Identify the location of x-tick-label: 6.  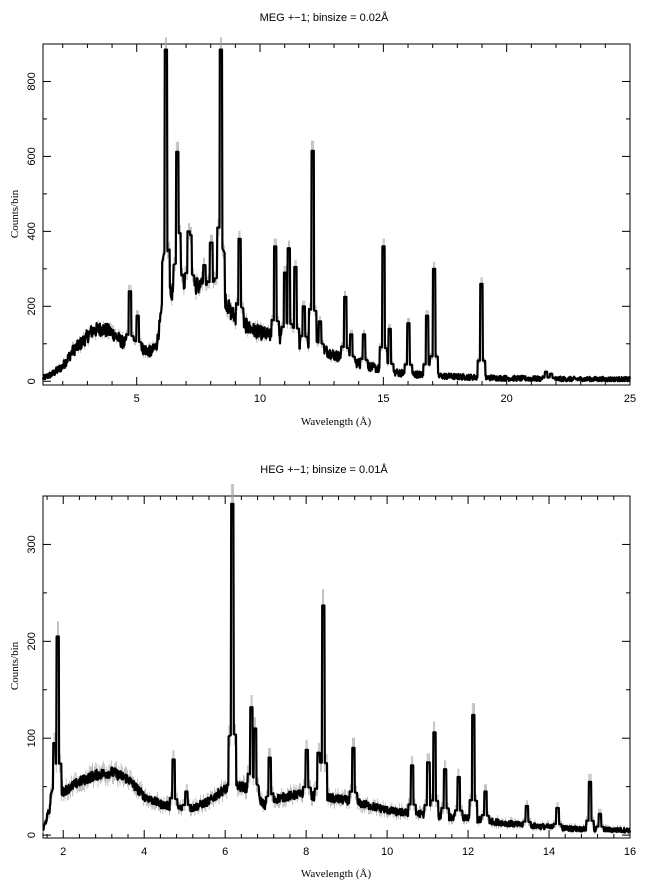
(225, 852).